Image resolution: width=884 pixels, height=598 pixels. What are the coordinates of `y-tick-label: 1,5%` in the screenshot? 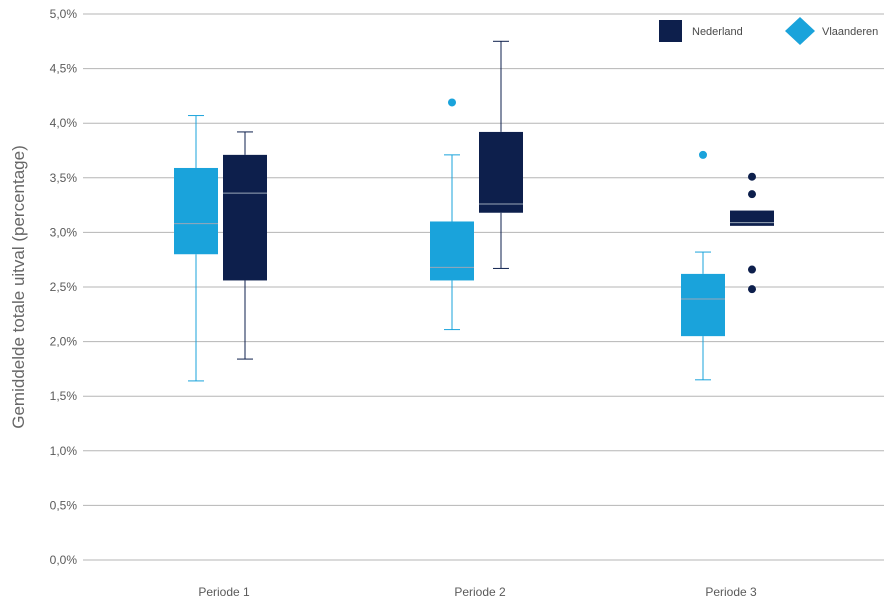 It's located at (64, 396).